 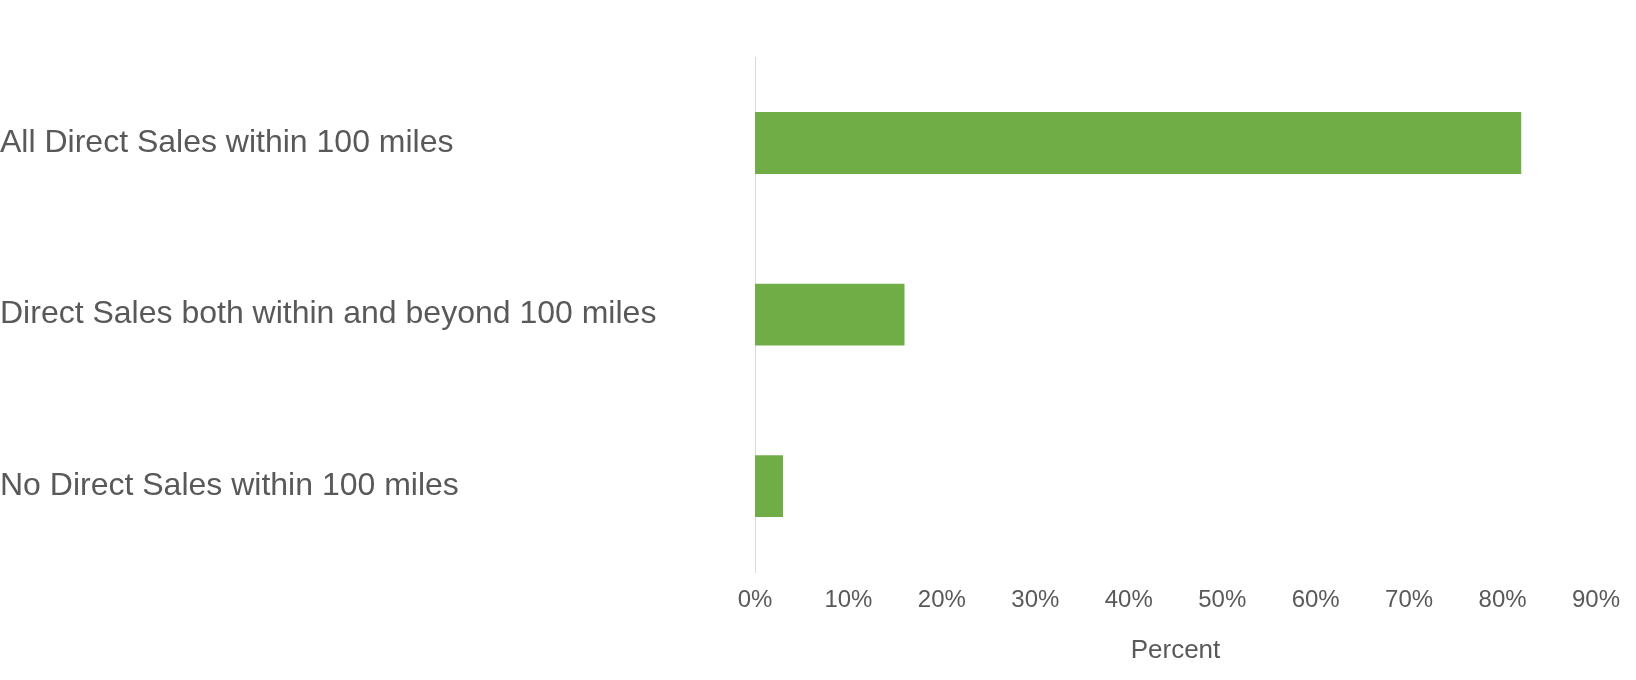 What do you see at coordinates (941, 599) in the screenshot?
I see `x-tick-label: 20%` at bounding box center [941, 599].